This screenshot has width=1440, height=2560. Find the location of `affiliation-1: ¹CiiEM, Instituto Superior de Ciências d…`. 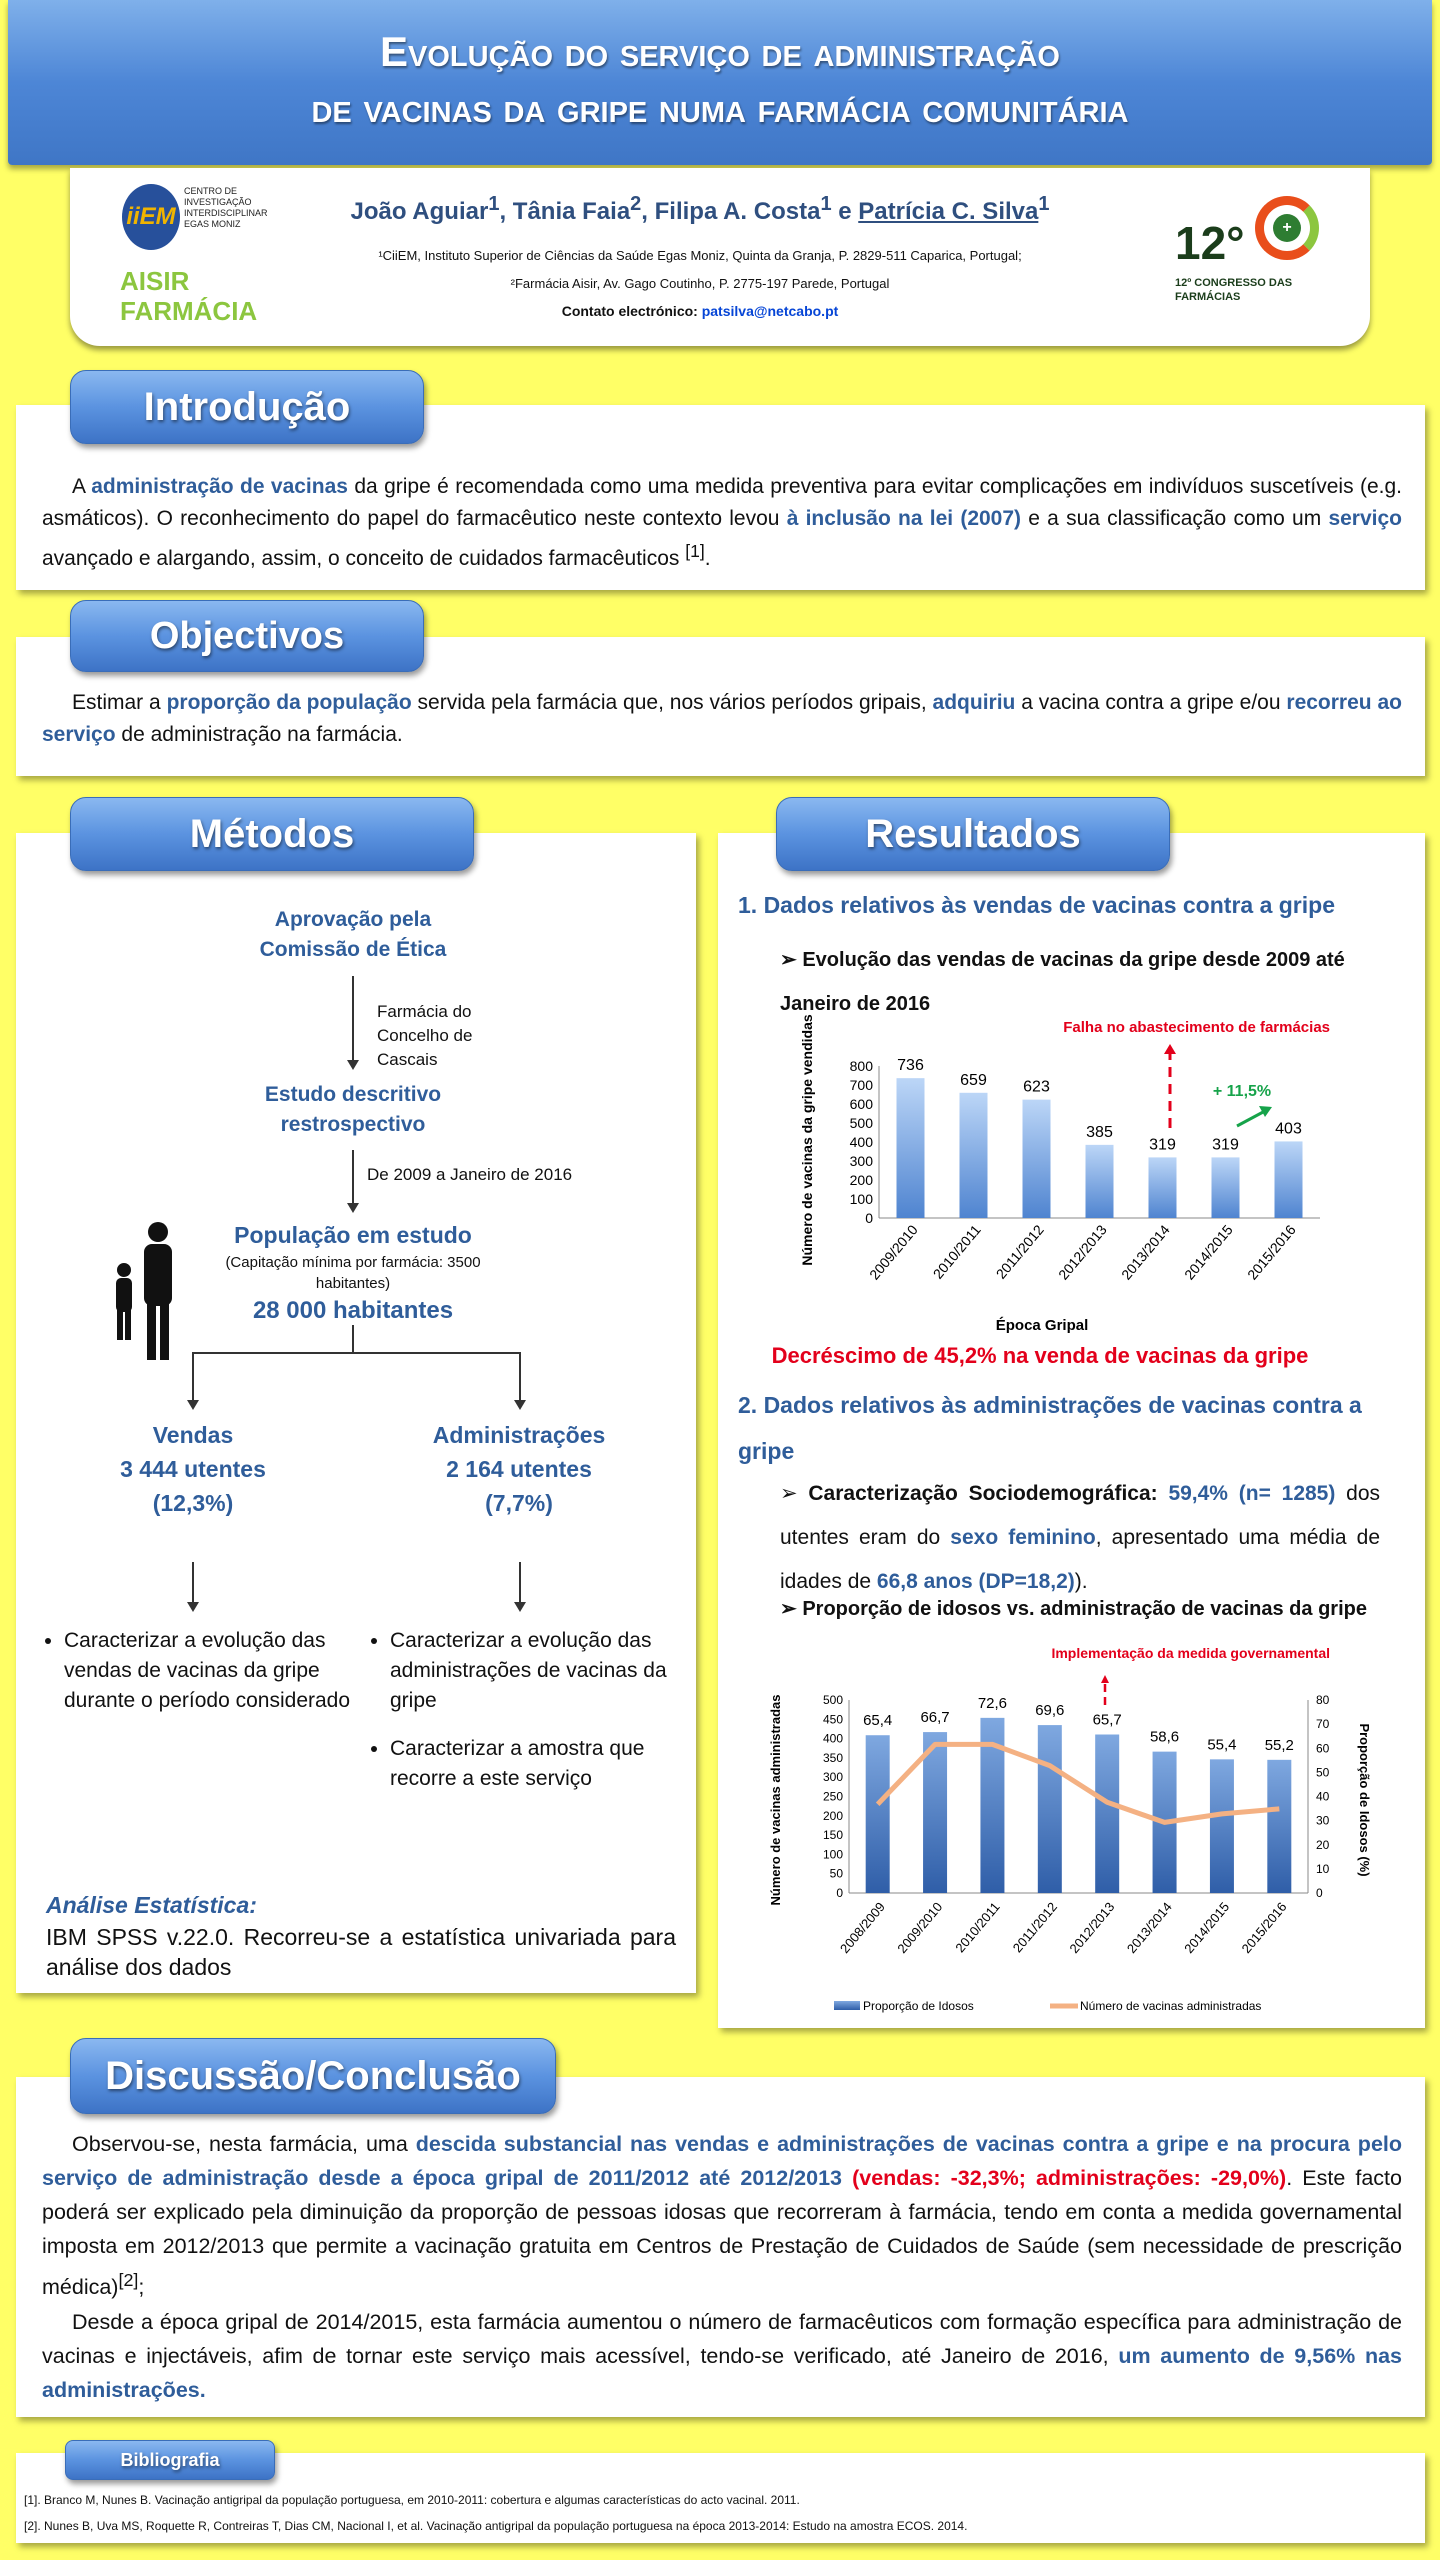

affiliation-1: ¹CiiEM, Instituto Superior de Ciências d… is located at coordinates (700, 255).